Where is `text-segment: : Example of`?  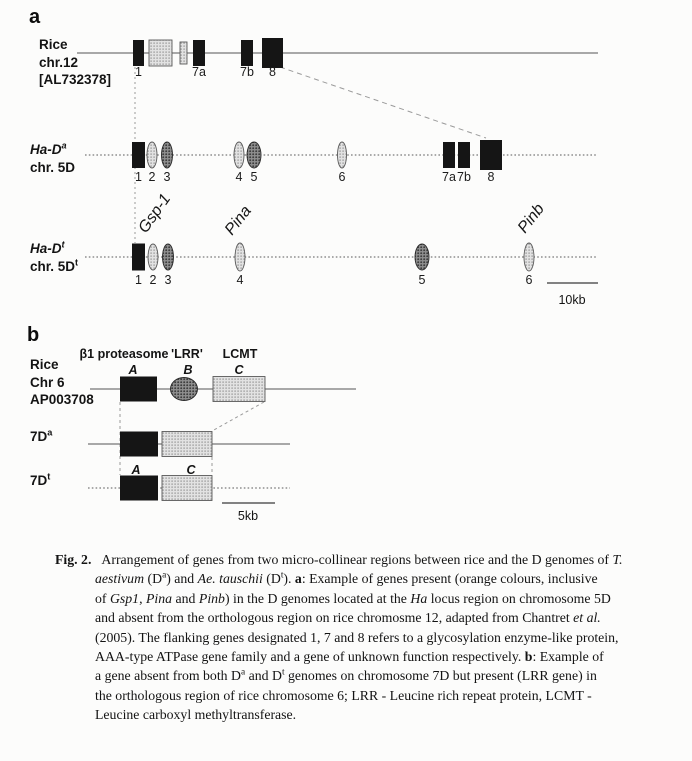
text-segment: : Example of is located at coordinates (568, 657).